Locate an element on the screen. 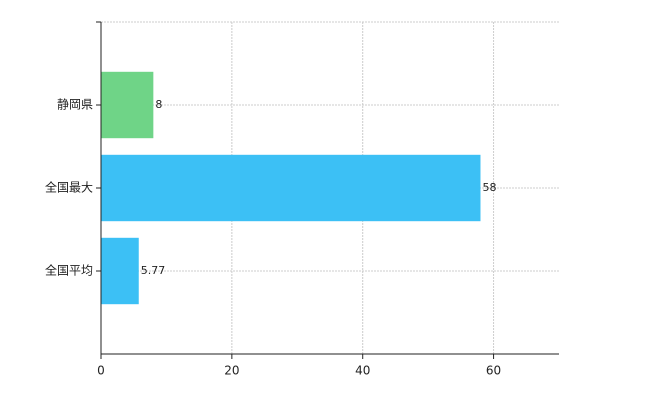 This screenshot has height=400, width=650. y-tick-label: 全国最大 is located at coordinates (69, 187).